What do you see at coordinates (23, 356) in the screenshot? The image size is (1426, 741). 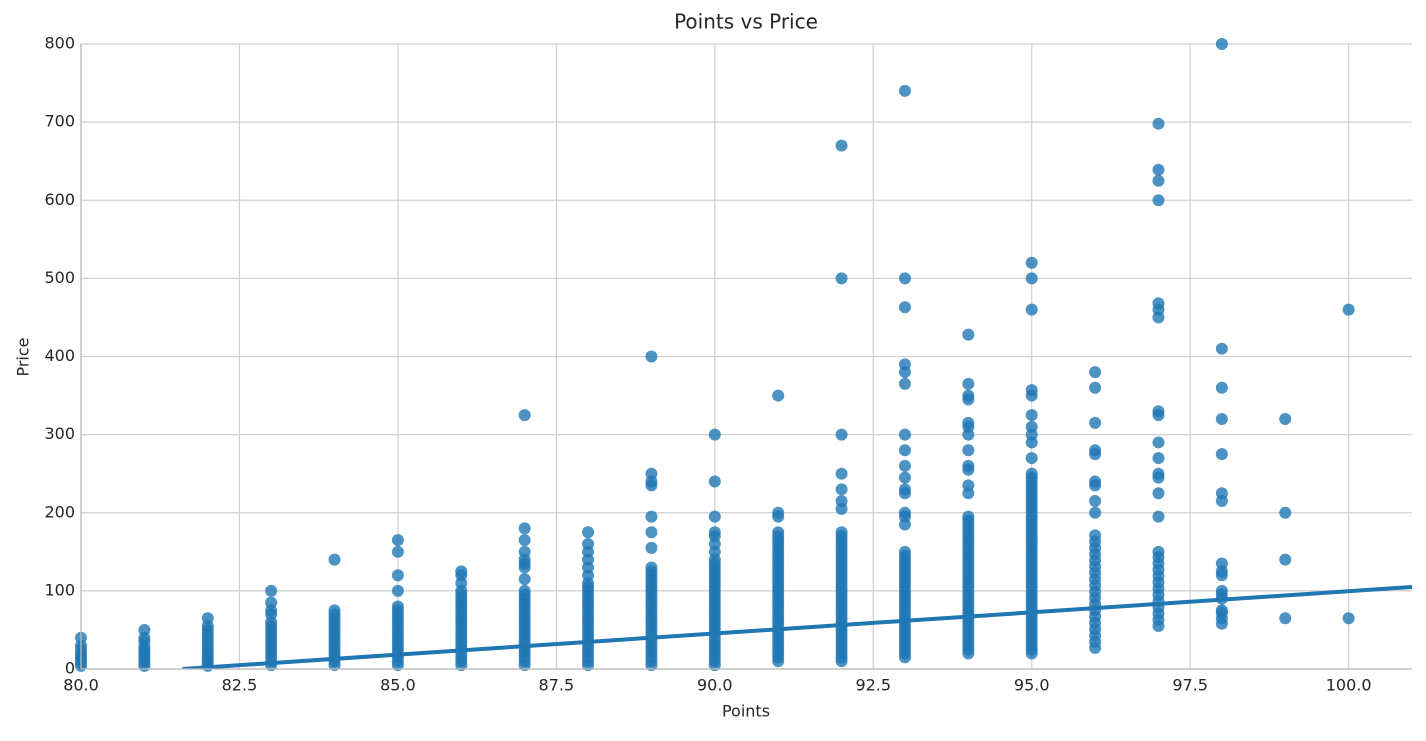 I see `y-axis-label: Price` at bounding box center [23, 356].